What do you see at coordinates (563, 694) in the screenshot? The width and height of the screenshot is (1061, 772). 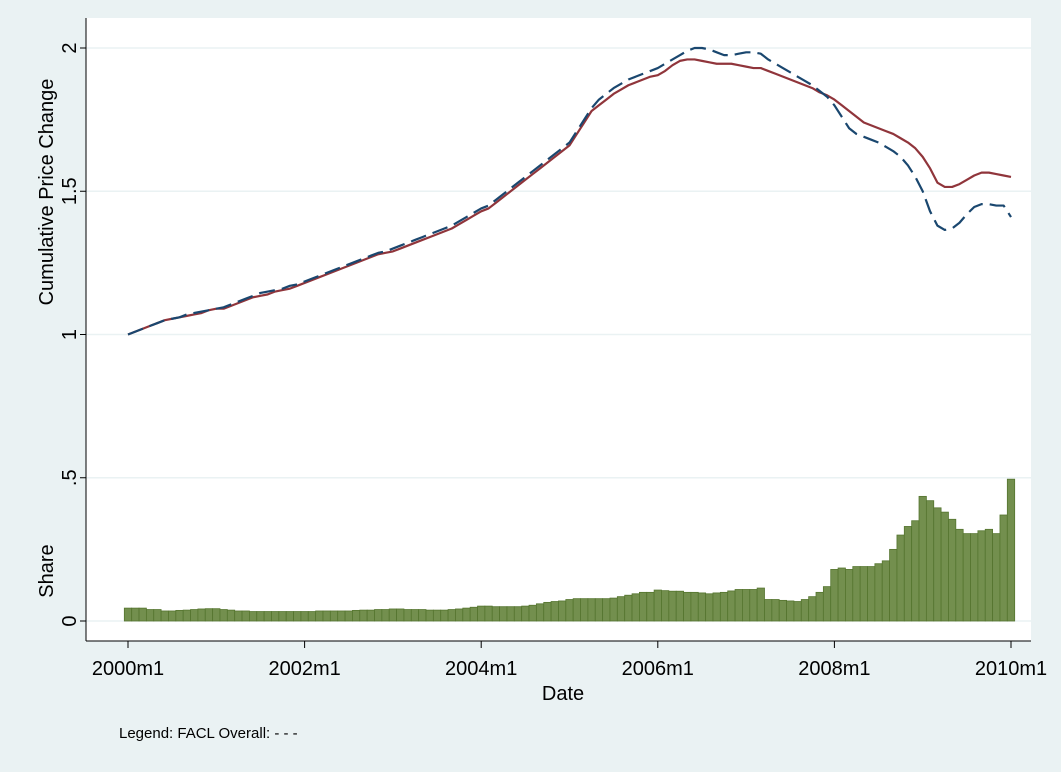 I see `x-axis-title: Date` at bounding box center [563, 694].